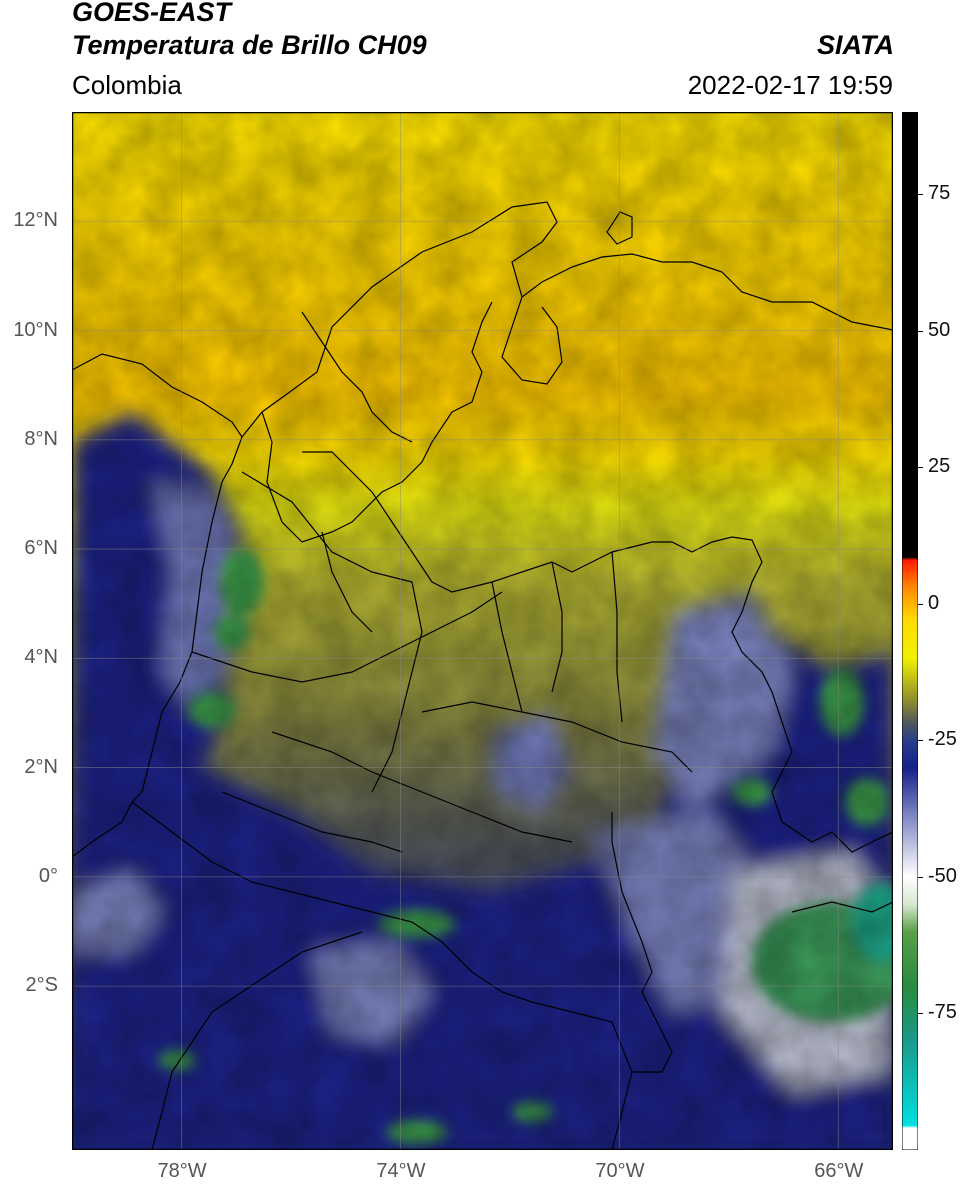 The image size is (966, 1190). What do you see at coordinates (942, 739) in the screenshot?
I see `colorbar-tick-label: -25` at bounding box center [942, 739].